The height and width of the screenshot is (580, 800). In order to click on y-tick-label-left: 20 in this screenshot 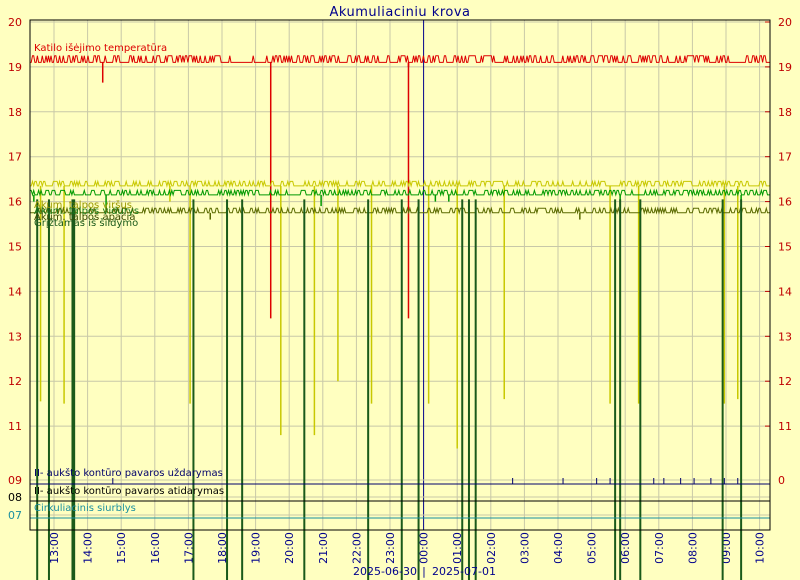, I will do `click(15, 22)`.